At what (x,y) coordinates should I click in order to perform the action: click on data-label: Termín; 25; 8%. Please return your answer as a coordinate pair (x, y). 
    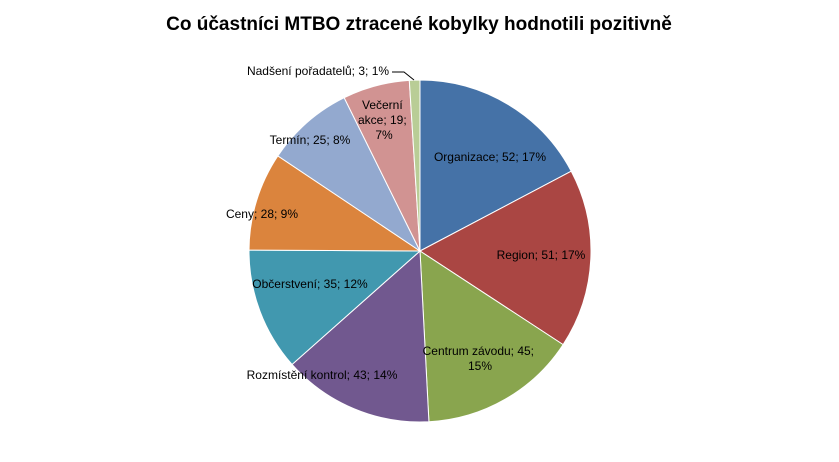
    Looking at the image, I should click on (310, 140).